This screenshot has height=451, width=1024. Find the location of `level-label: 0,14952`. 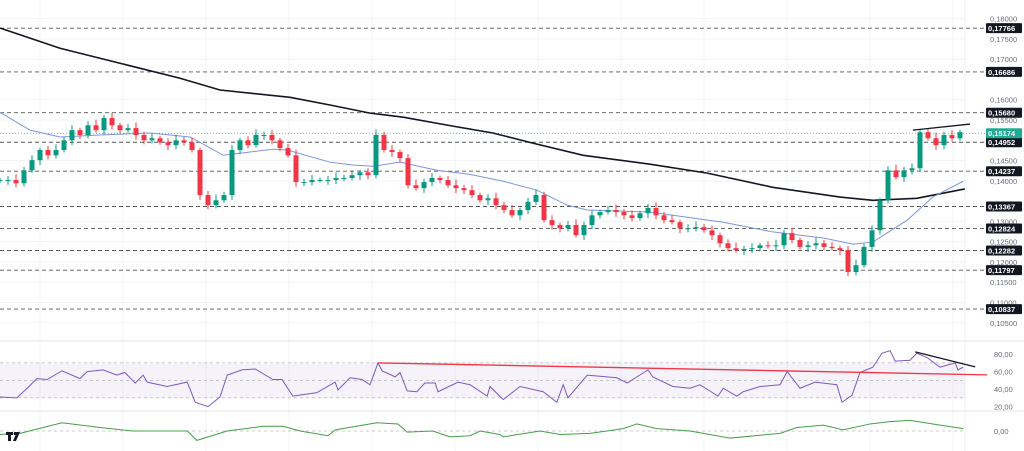

level-label: 0,14952 is located at coordinates (1001, 142).